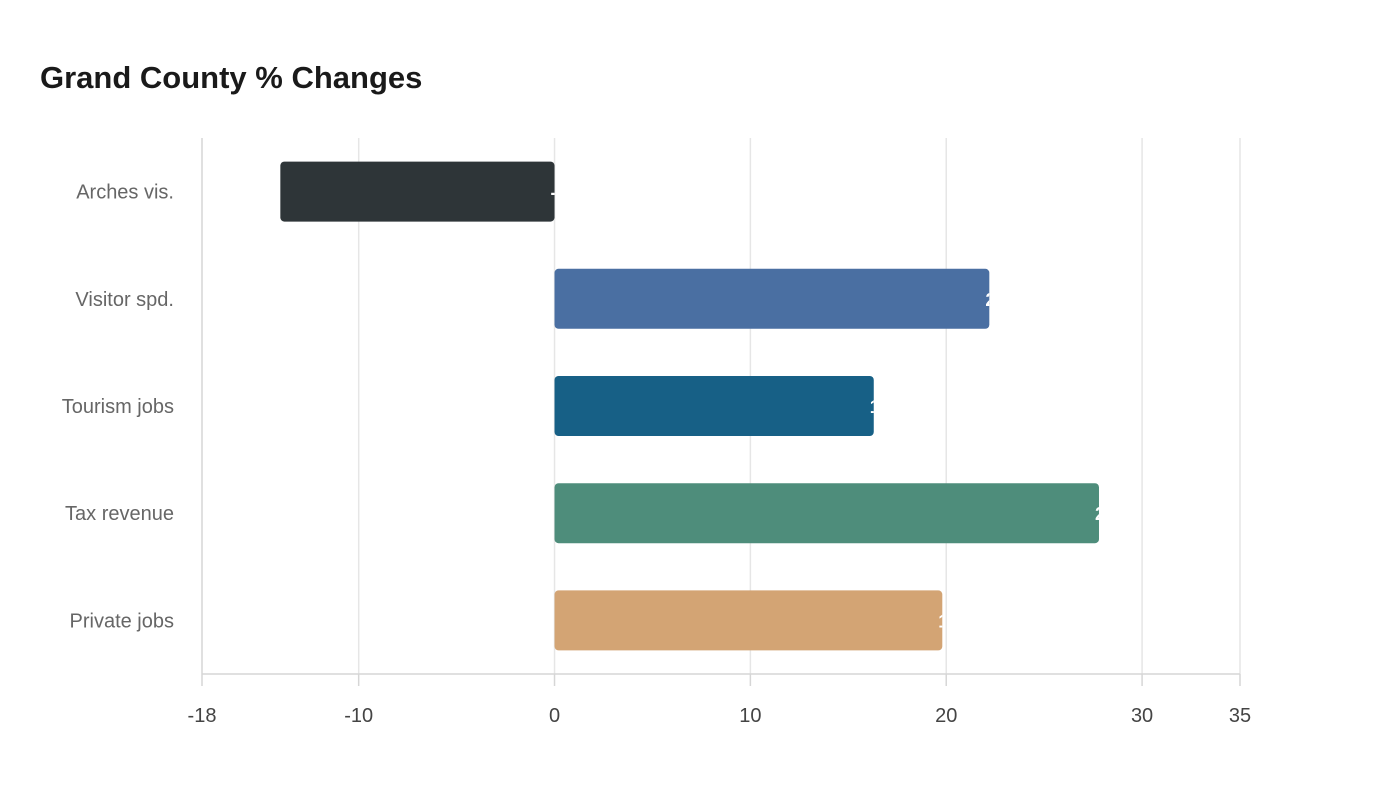  I want to click on category-label-0: Arches vis., so click(125, 193).